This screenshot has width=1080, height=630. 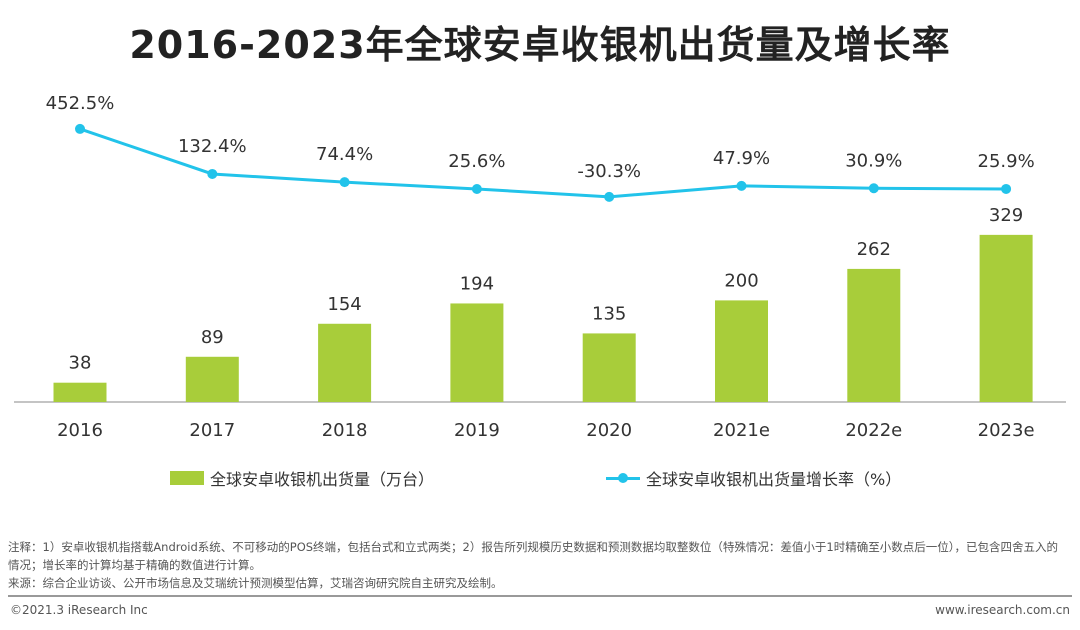 What do you see at coordinates (609, 430) in the screenshot?
I see `x-tick-label: 2020` at bounding box center [609, 430].